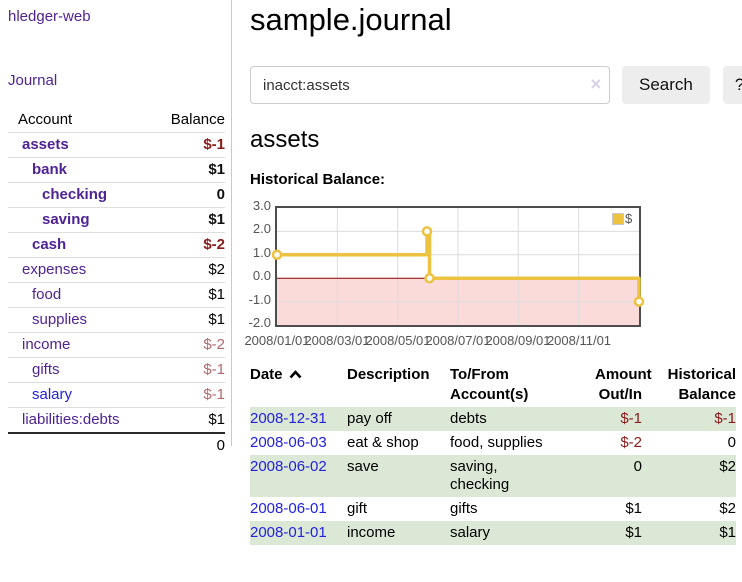 This screenshot has width=742, height=582. I want to click on transaction-description: pay off, so click(369, 418).